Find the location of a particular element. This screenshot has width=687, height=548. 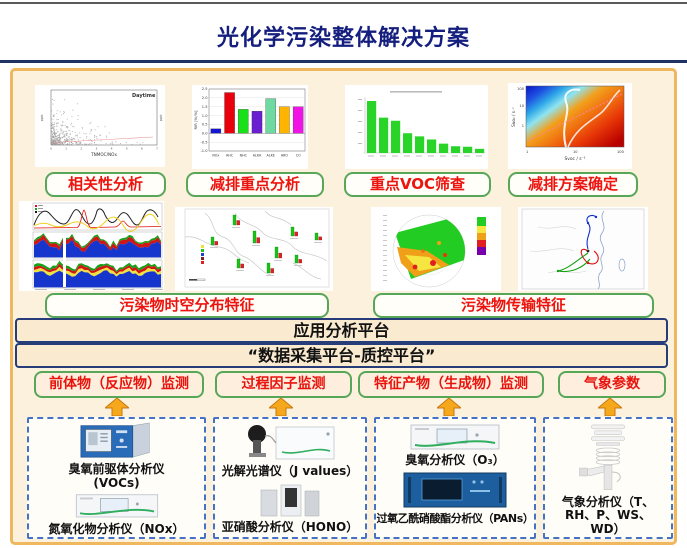

instrument-label-jvalues: 光解光谱仪（J values） is located at coordinates (290, 471).